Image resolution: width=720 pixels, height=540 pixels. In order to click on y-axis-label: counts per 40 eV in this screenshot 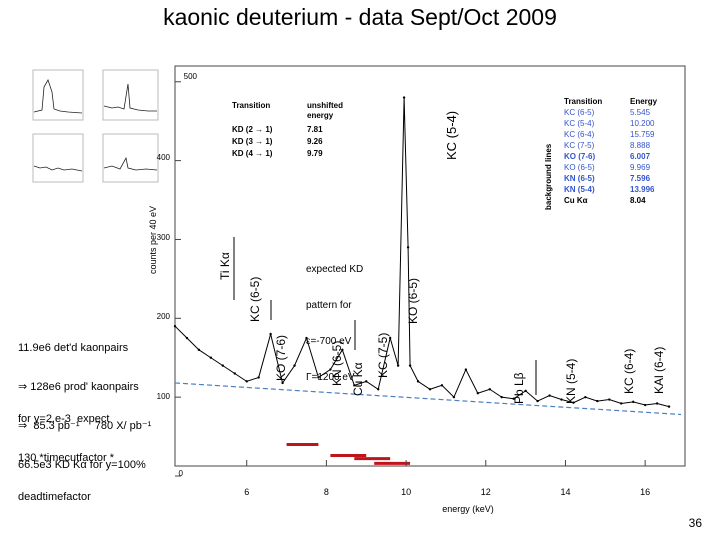, I will do `click(153, 240)`.